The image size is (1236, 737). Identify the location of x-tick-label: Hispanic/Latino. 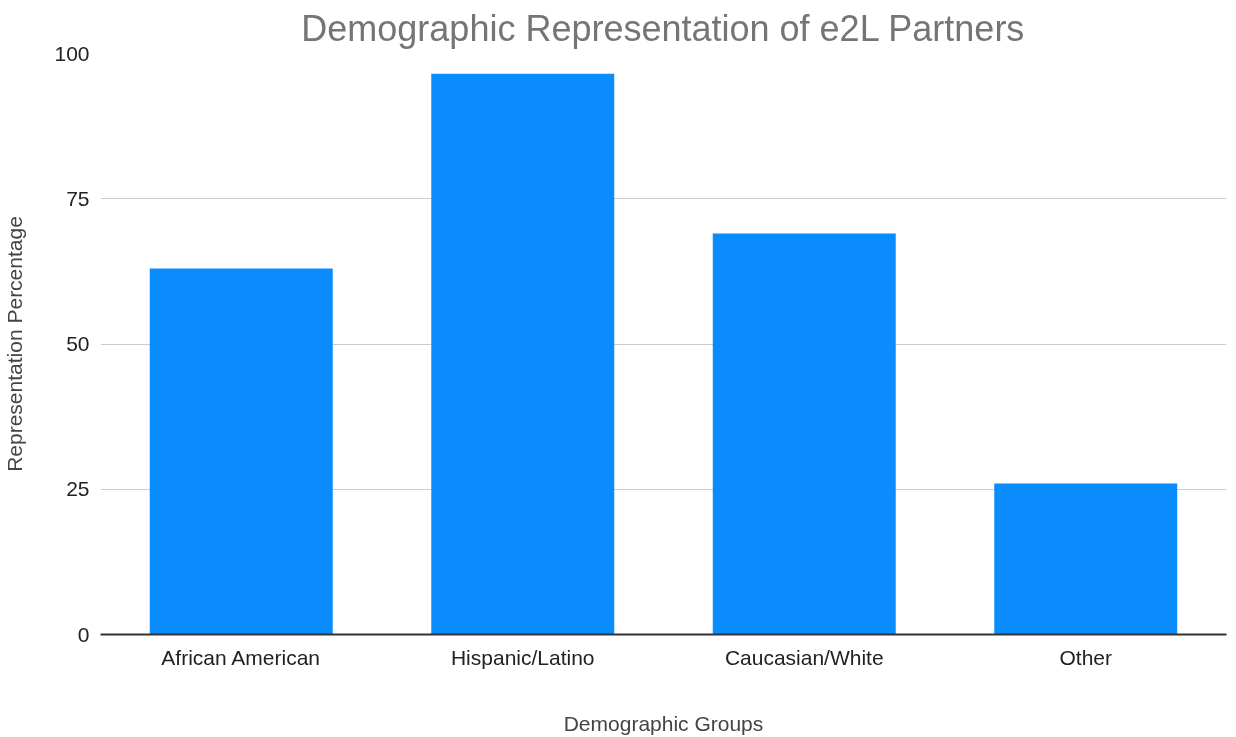
(522, 657).